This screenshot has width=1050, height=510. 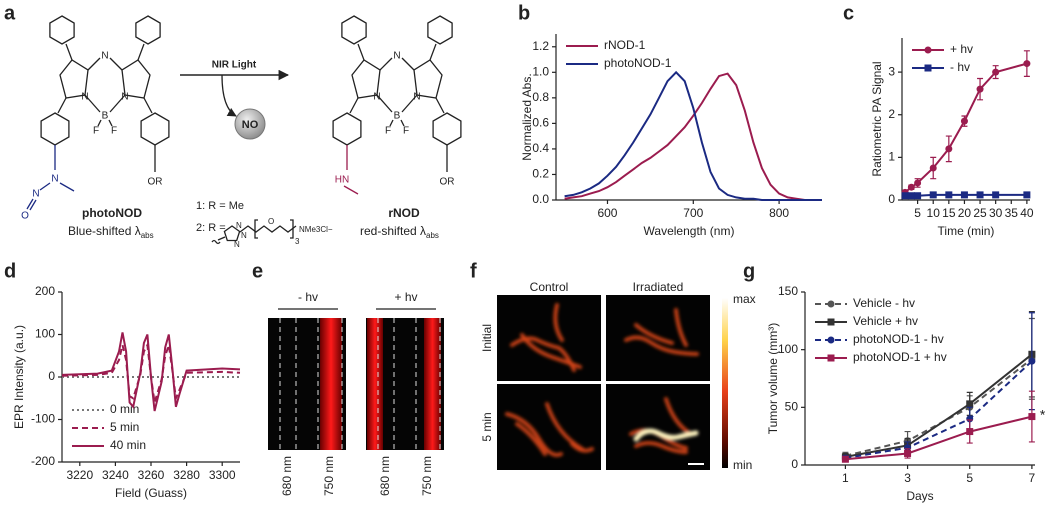 I want to click on triazole, so click(x=232, y=233).